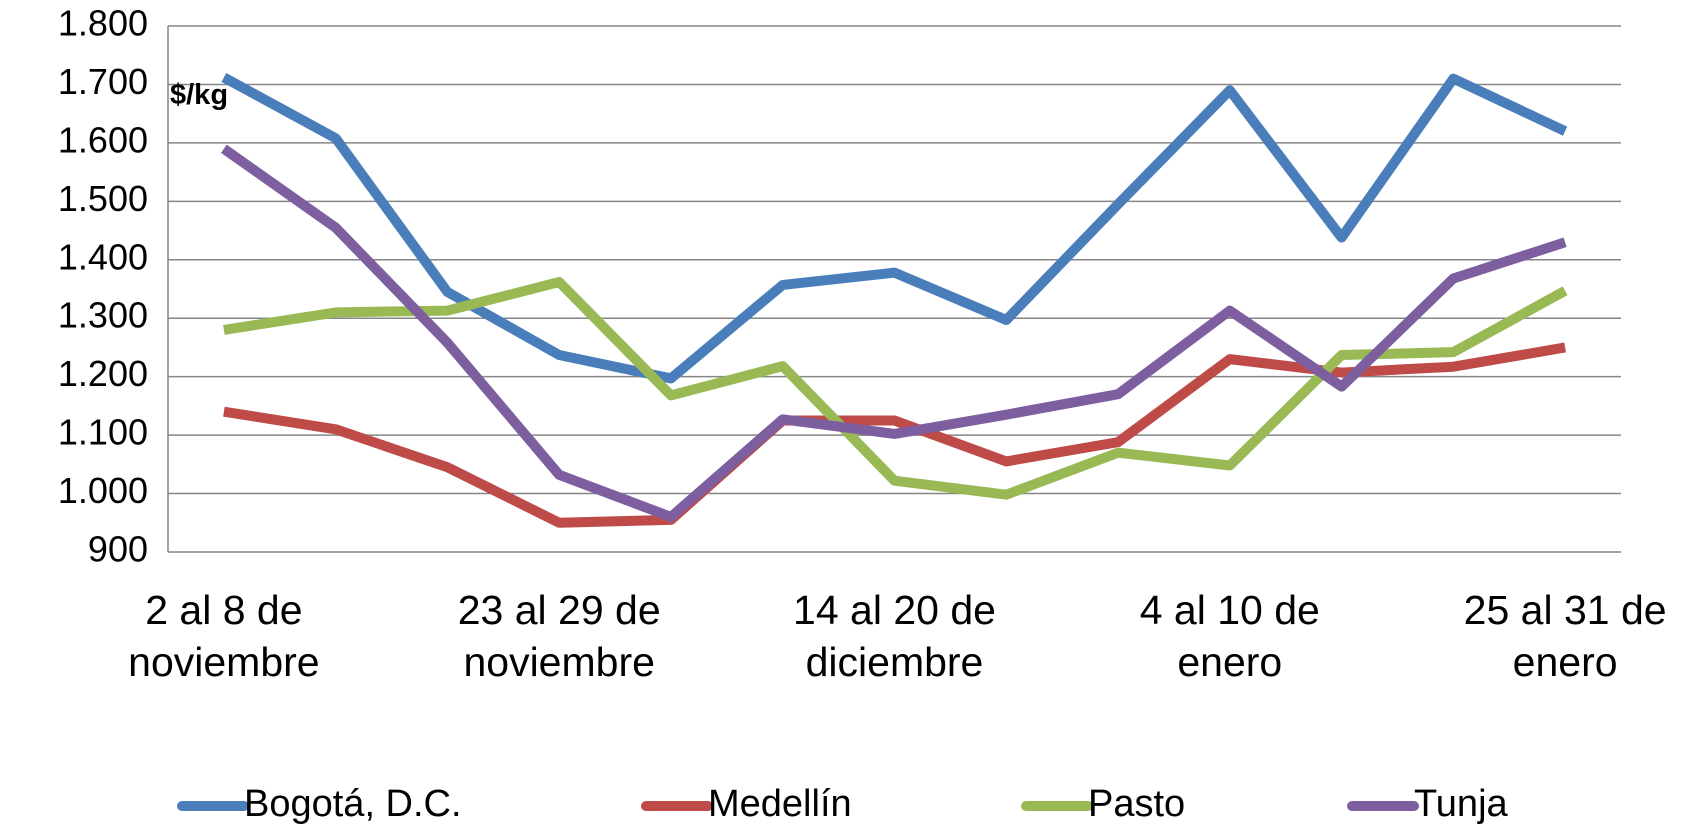 Image resolution: width=1694 pixels, height=824 pixels. I want to click on unit-label: $/kg, so click(199, 95).